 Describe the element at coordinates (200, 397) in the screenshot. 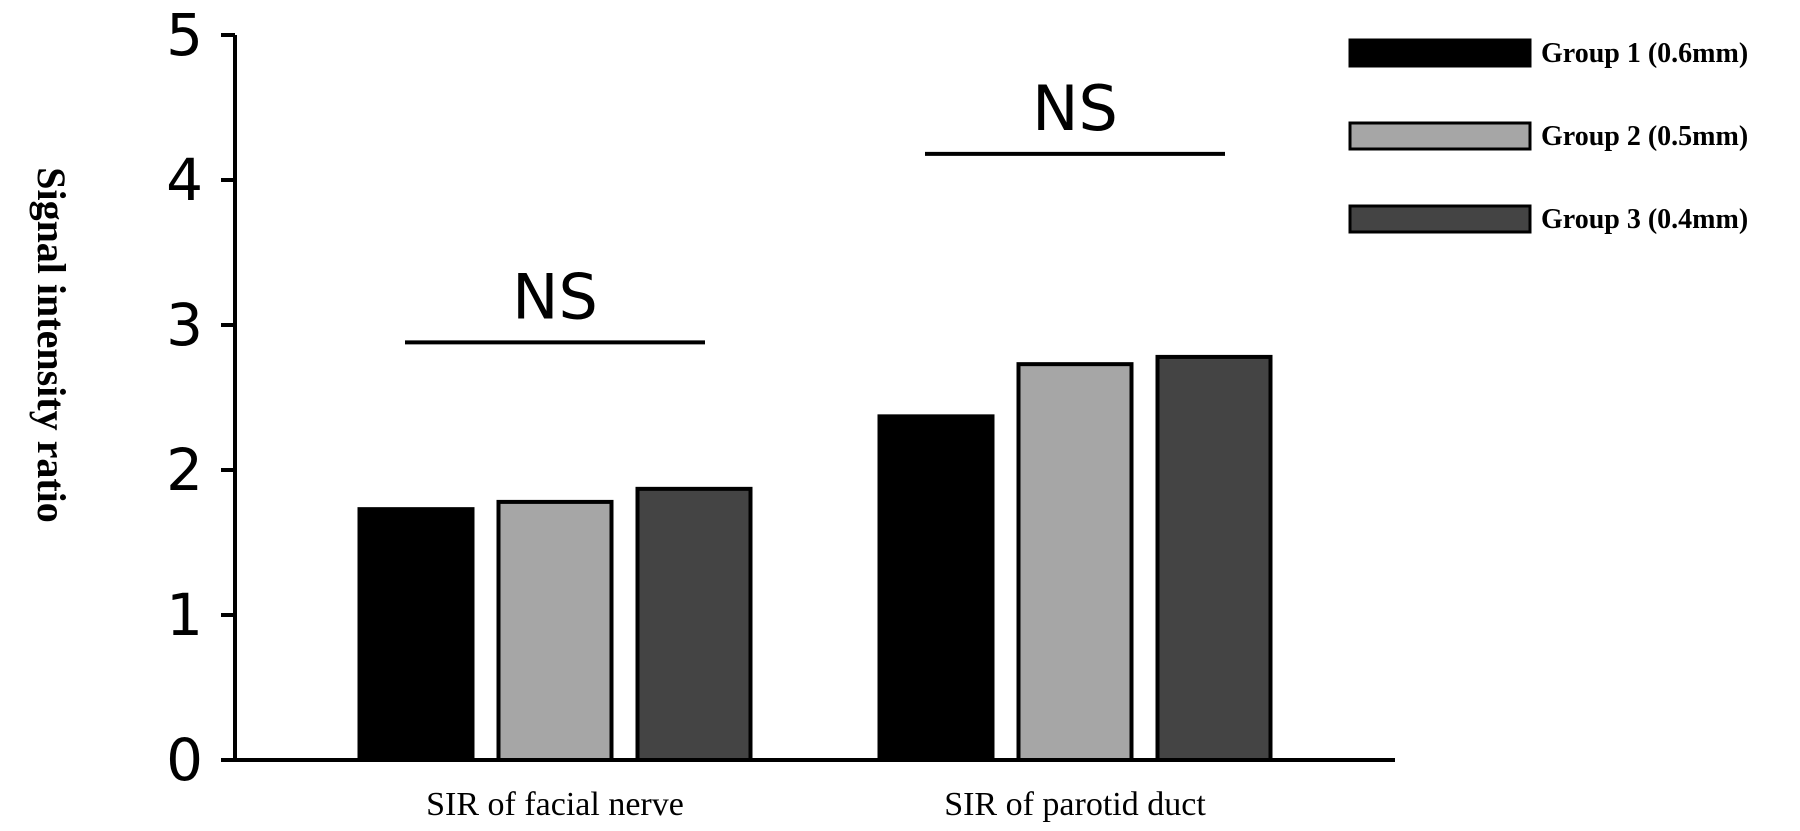

I see `y-ticks: 0 1 2 3 4 5` at that location.